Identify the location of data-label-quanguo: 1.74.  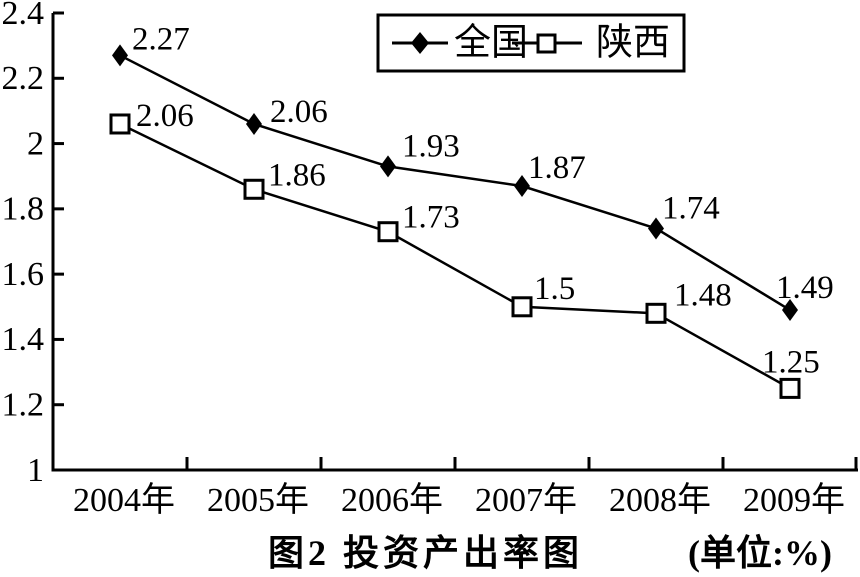
(691, 208).